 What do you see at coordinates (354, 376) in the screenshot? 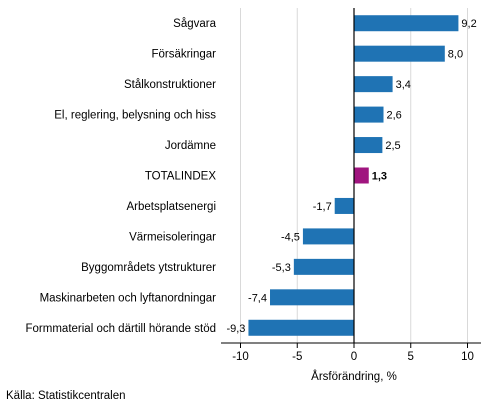
I see `x-axis-title: Årsförändring, %` at bounding box center [354, 376].